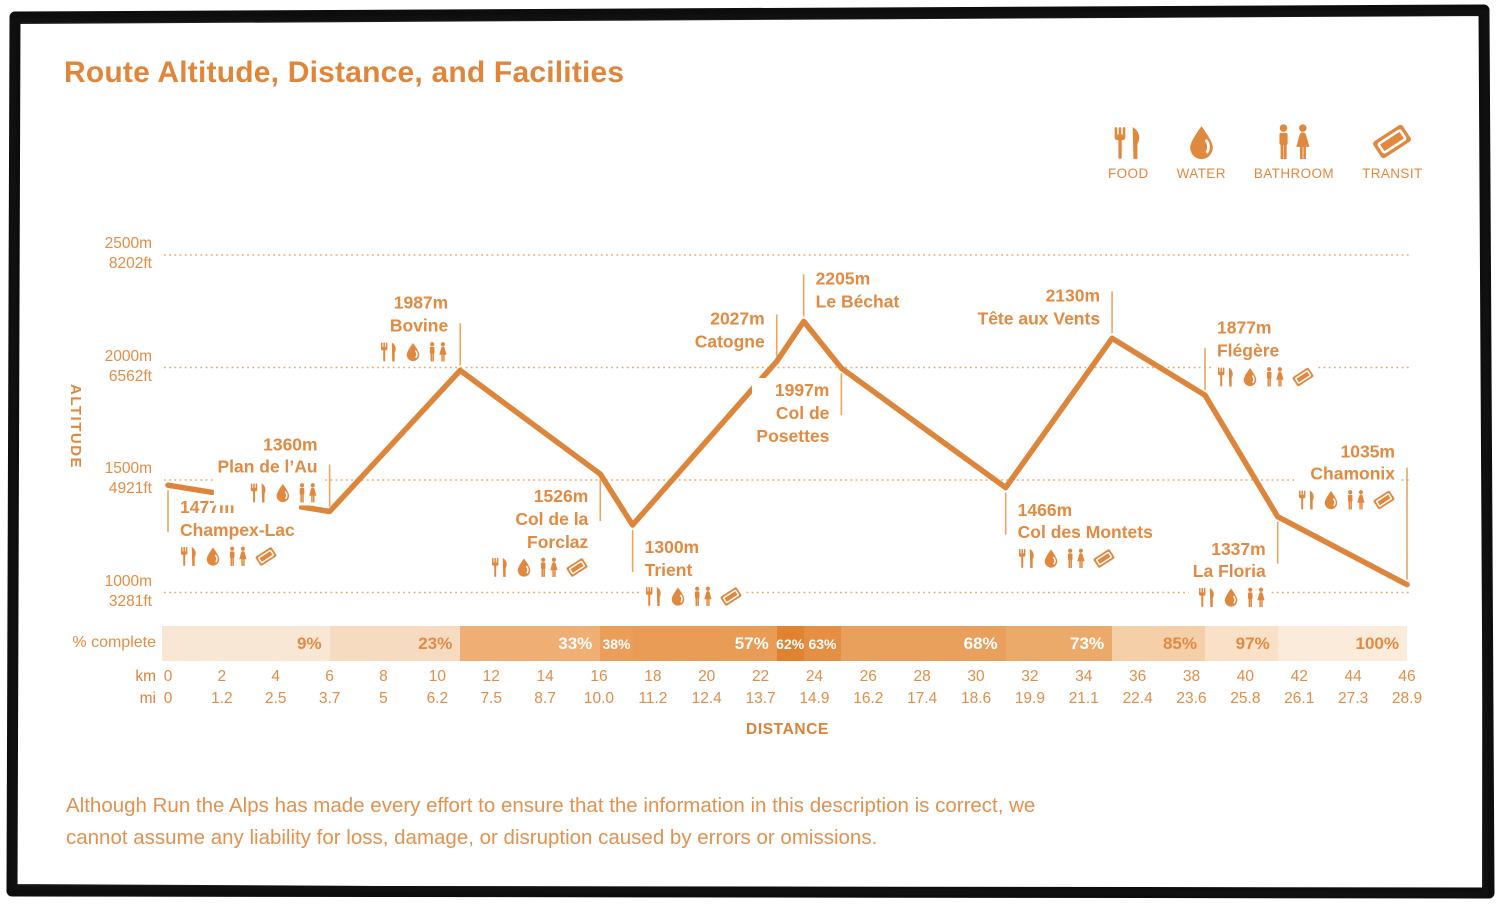 The width and height of the screenshot is (1500, 907). Describe the element at coordinates (1342, 643) in the screenshot. I see `percent-segment-100: 100%` at that location.